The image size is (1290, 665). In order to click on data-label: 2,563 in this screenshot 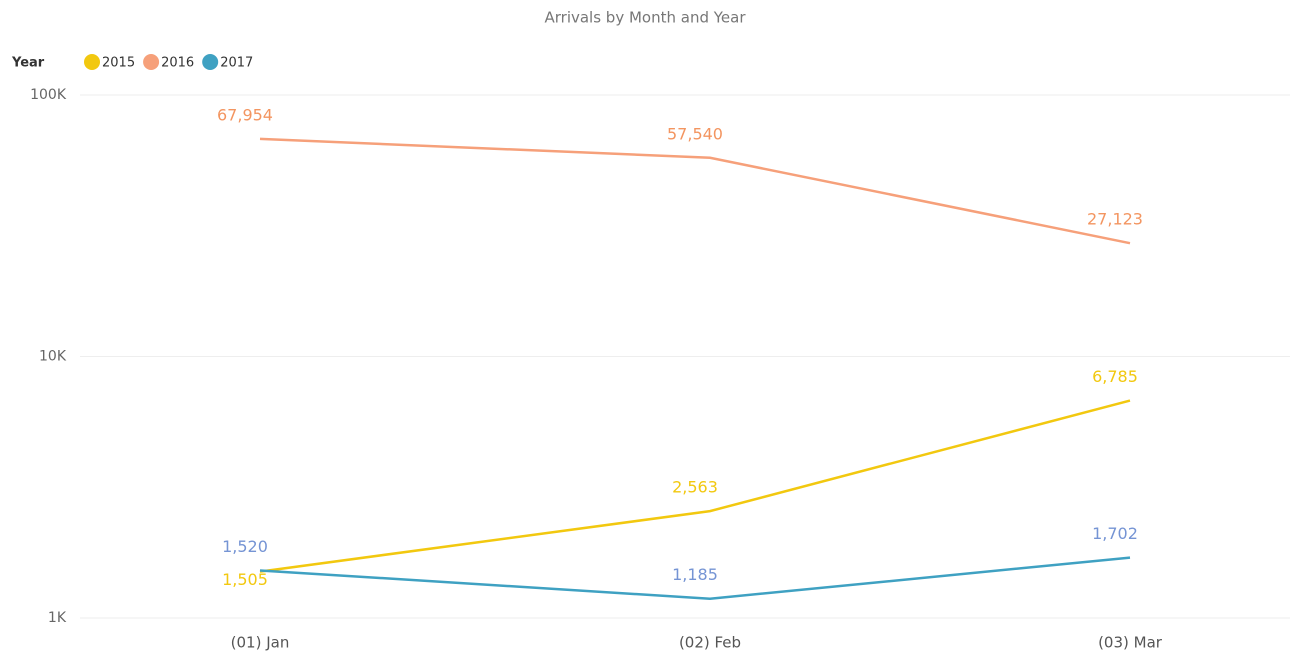, I will do `click(695, 487)`.